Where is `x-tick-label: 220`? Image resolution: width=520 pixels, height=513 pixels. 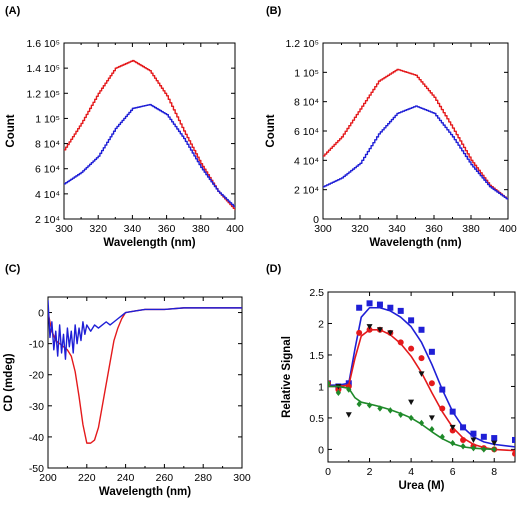
x-tick-label: 220 is located at coordinates (87, 478).